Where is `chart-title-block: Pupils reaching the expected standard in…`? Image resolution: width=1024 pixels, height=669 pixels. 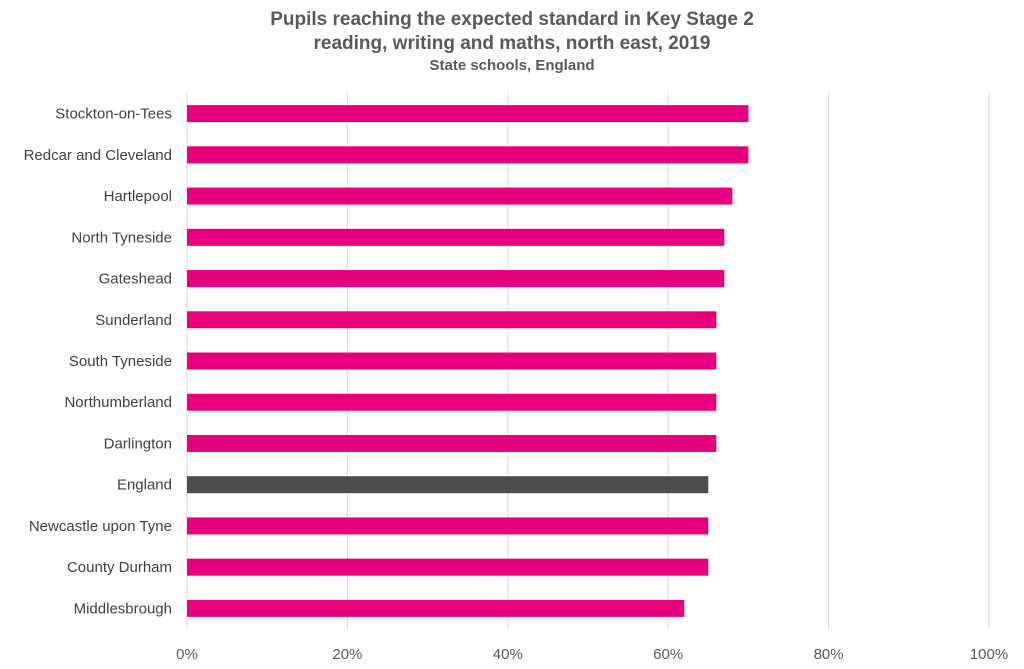
chart-title-block: Pupils reaching the expected standard in… is located at coordinates (512, 42).